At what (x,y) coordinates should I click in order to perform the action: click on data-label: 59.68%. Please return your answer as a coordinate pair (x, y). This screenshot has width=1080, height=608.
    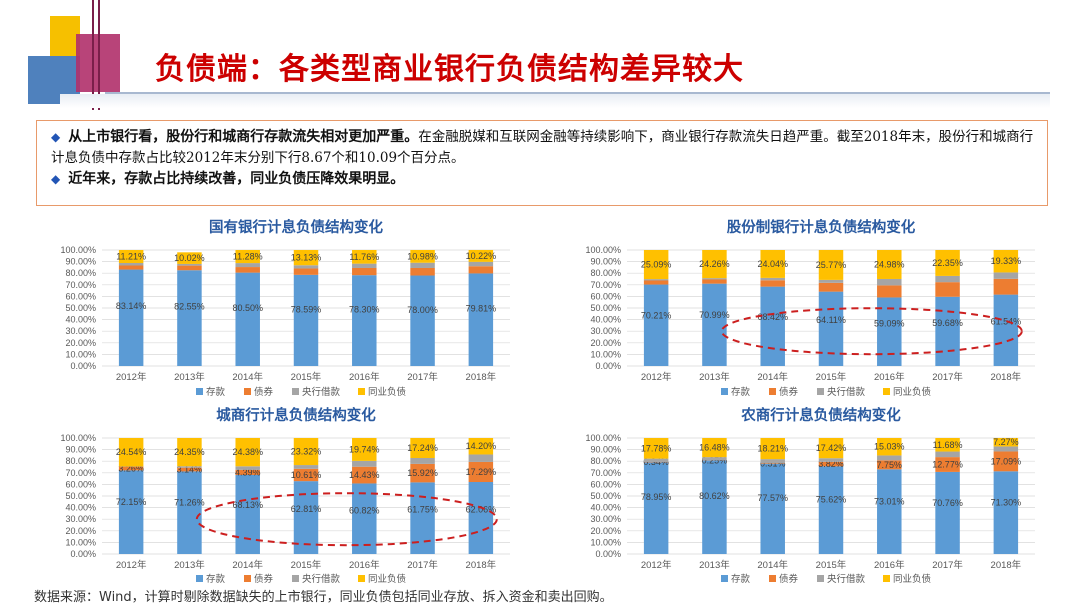
    Looking at the image, I should click on (947, 323).